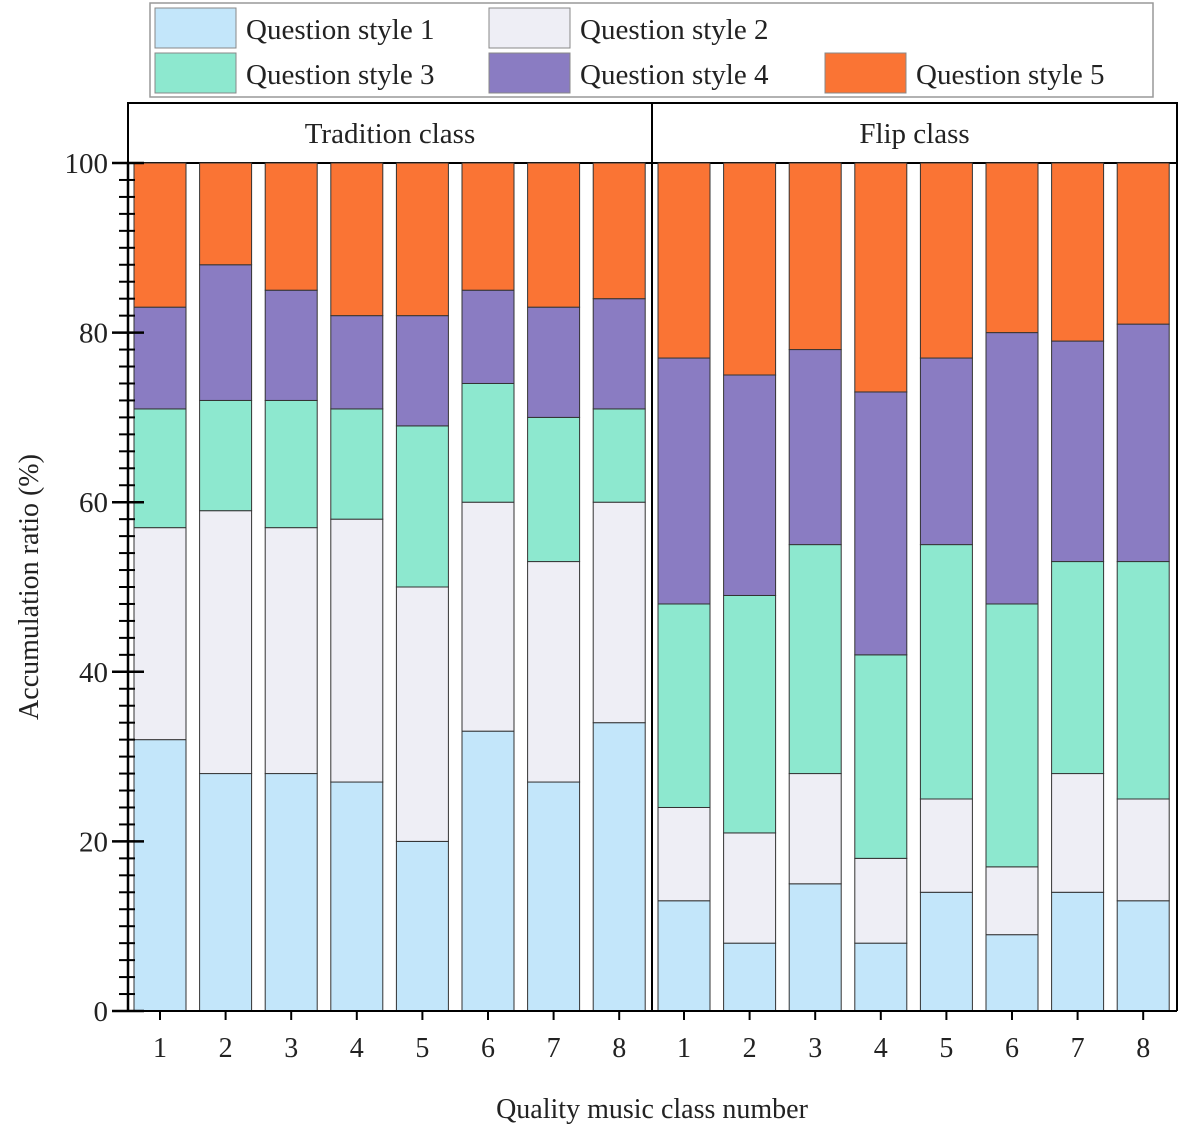 This screenshot has width=1182, height=1132. What do you see at coordinates (93, 842) in the screenshot?
I see `y-tick-label: 20` at bounding box center [93, 842].